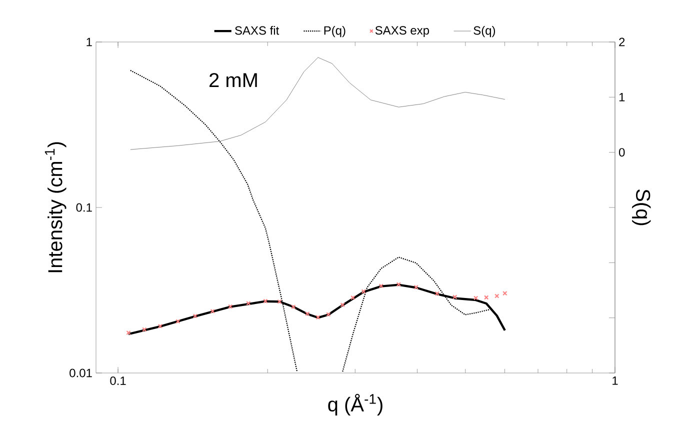 The height and width of the screenshot is (428, 685). What do you see at coordinates (402, 31) in the screenshot?
I see `legend-label: SAXS exp` at bounding box center [402, 31].